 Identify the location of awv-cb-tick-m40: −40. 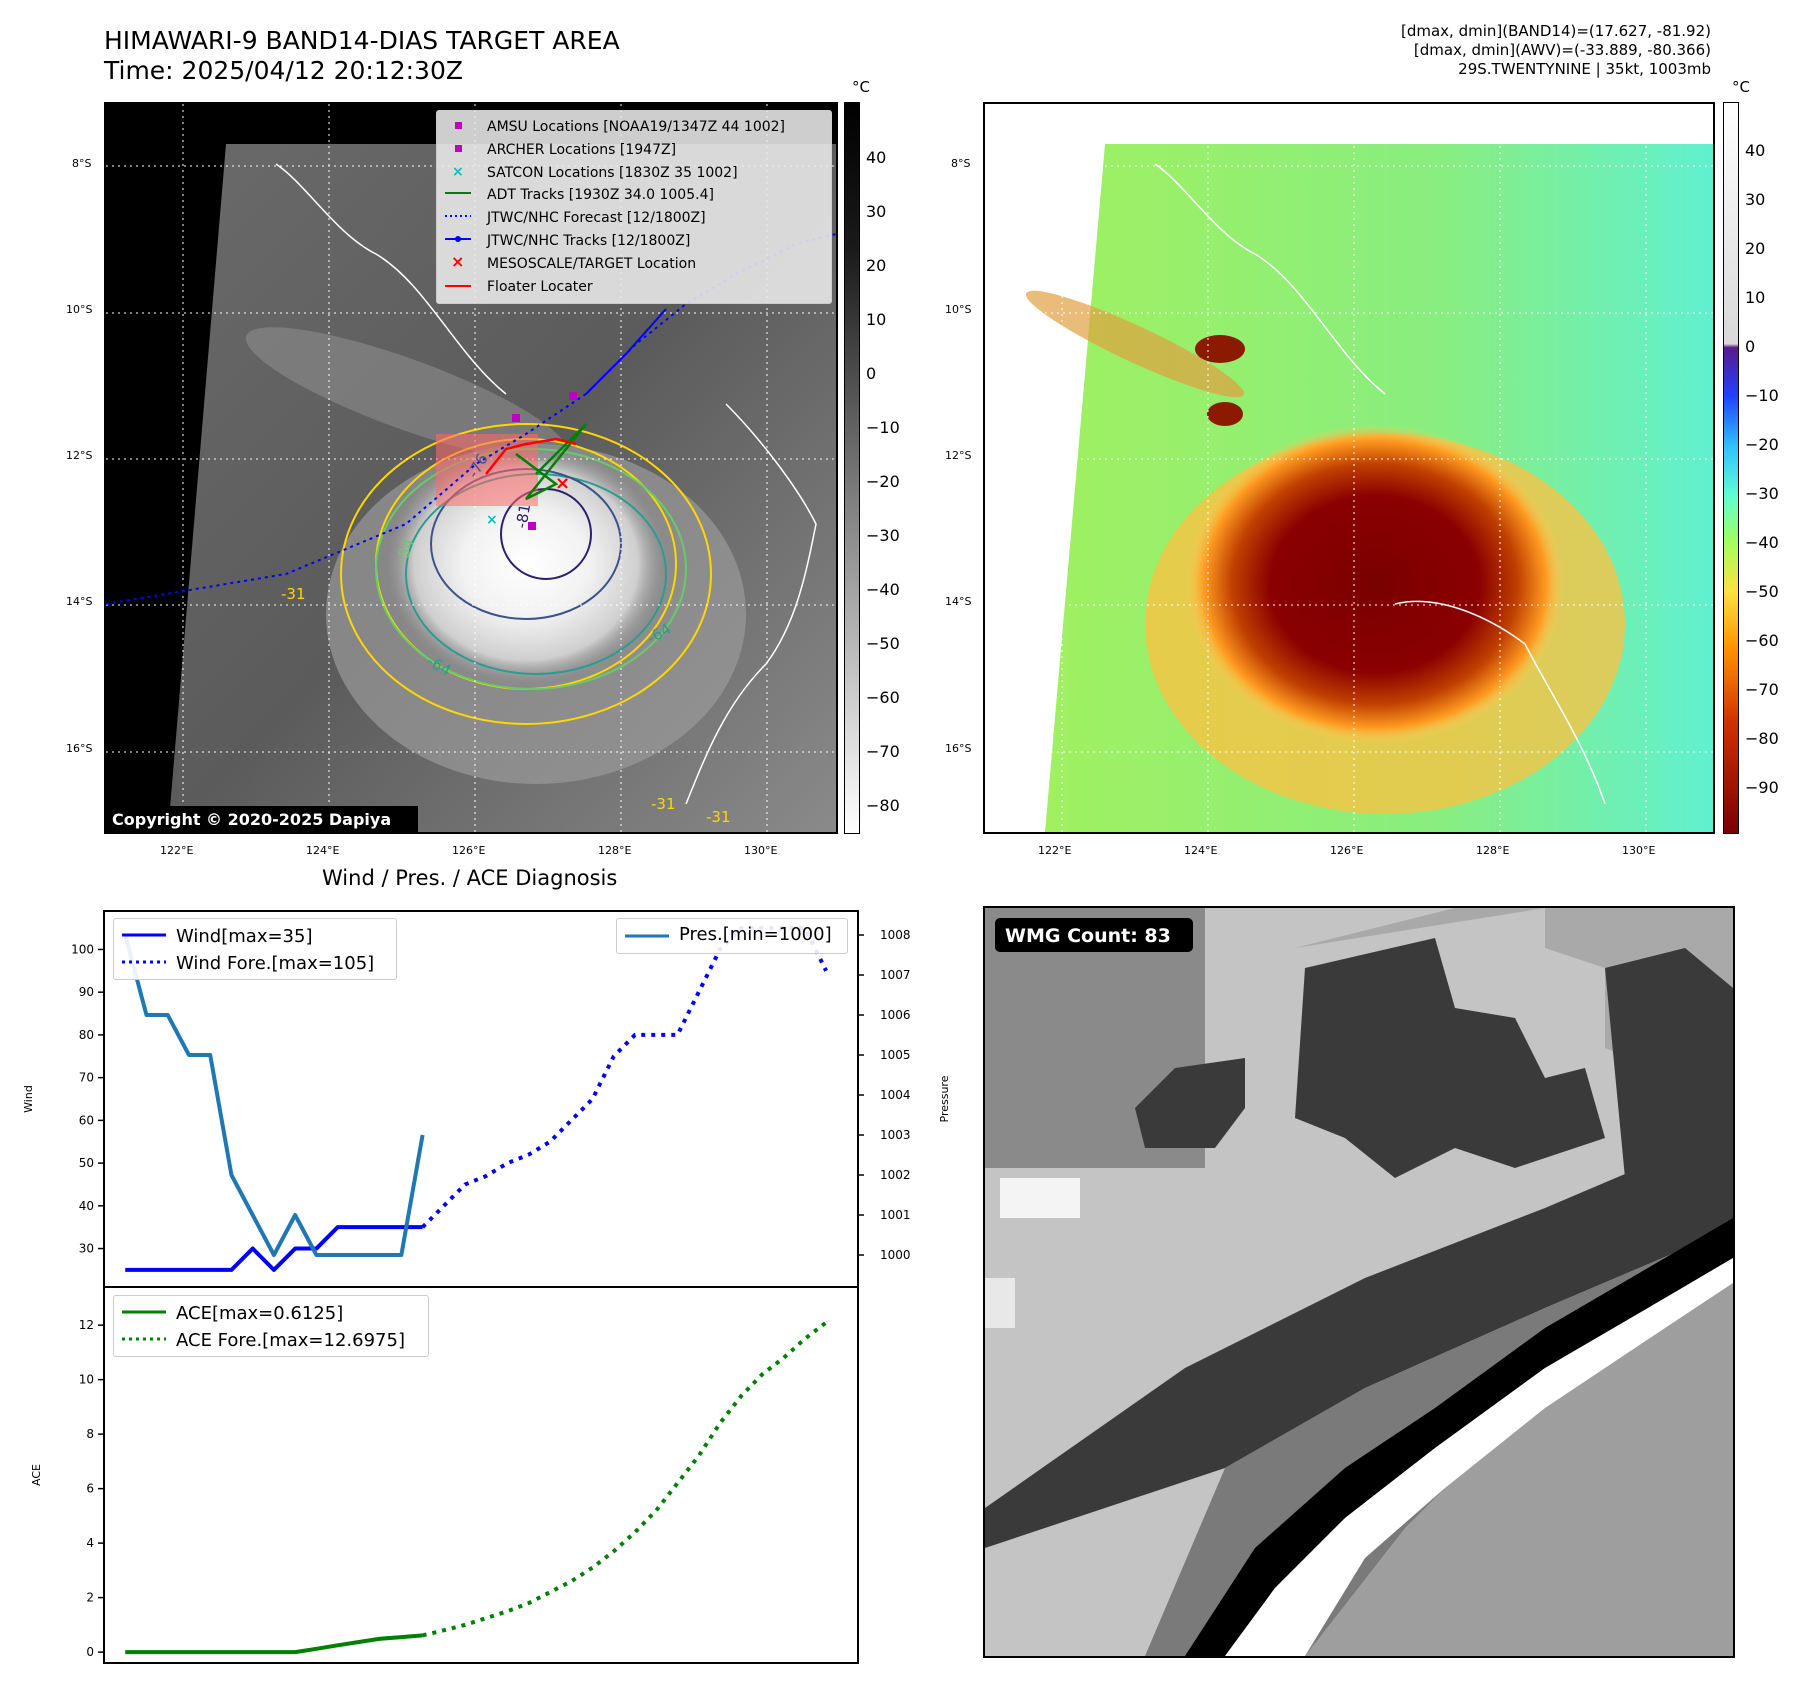
(1762, 542).